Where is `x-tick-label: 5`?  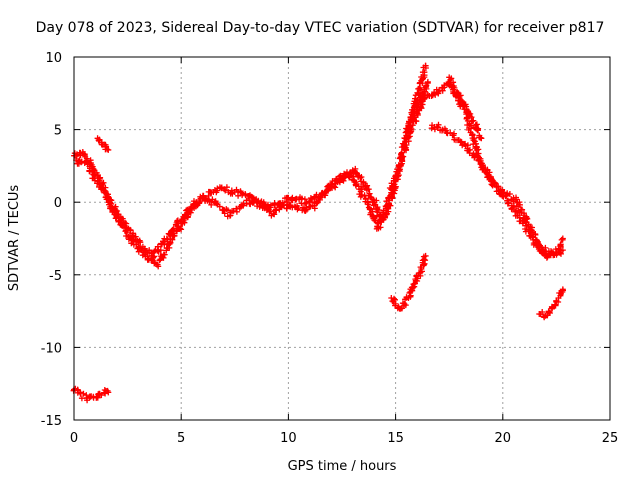 x-tick-label: 5 is located at coordinates (181, 438).